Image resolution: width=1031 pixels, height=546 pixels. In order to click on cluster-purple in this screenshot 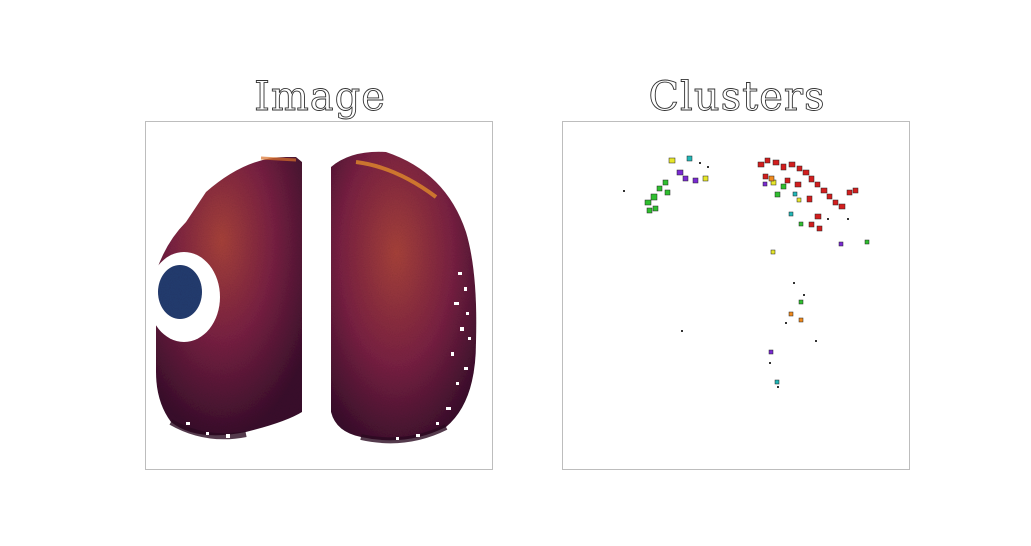, I will do `click(760, 262)`.